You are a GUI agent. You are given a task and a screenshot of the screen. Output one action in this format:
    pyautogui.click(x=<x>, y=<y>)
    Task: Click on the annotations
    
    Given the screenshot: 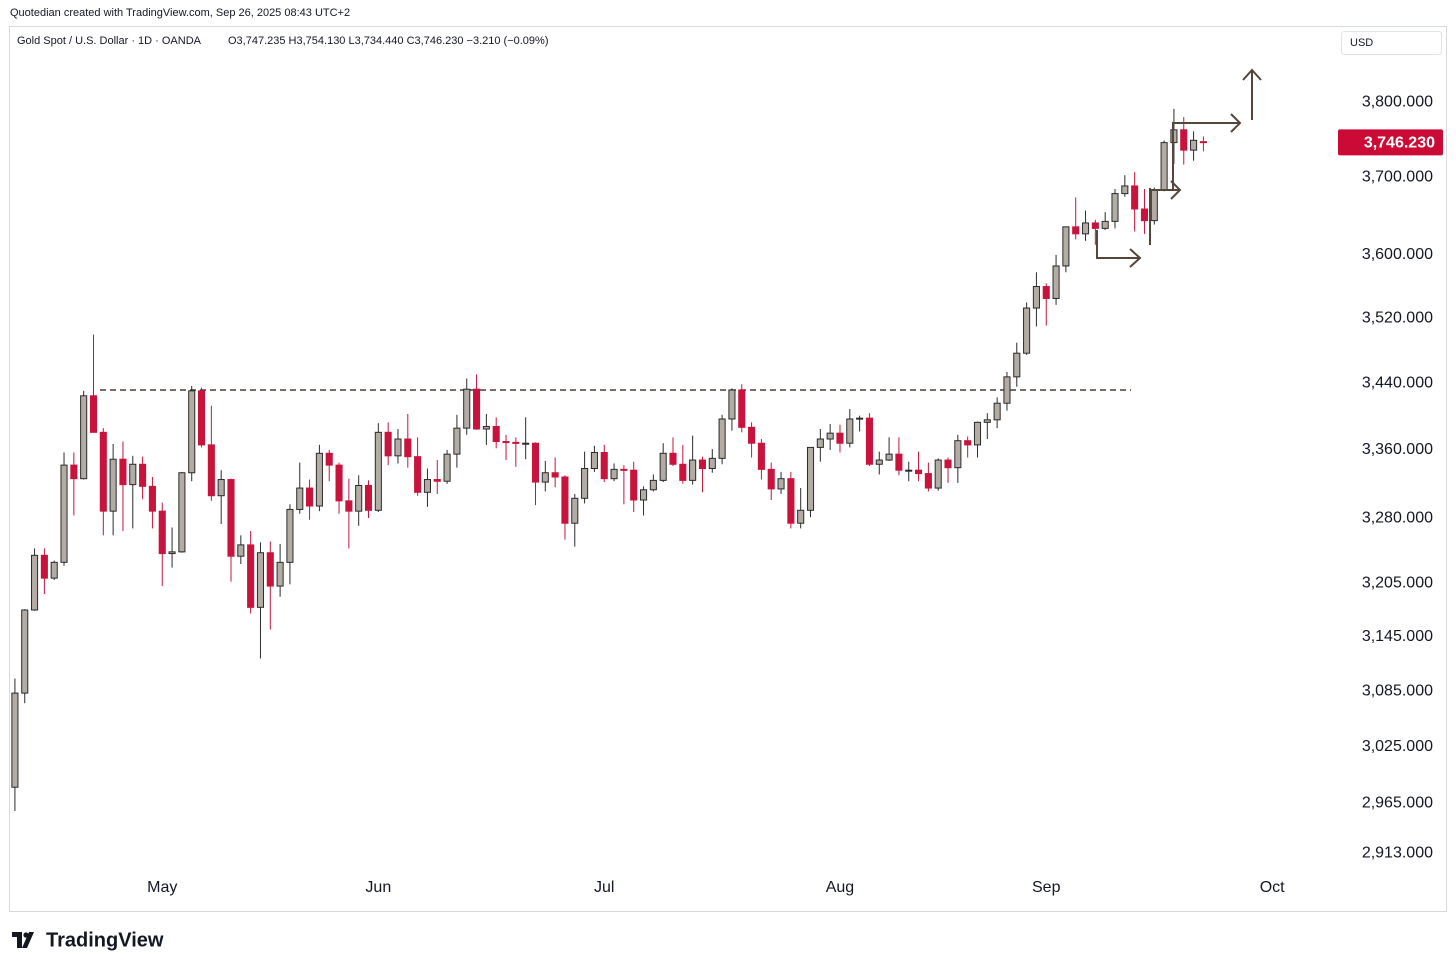 What is the action you would take?
    pyautogui.click(x=1179, y=168)
    